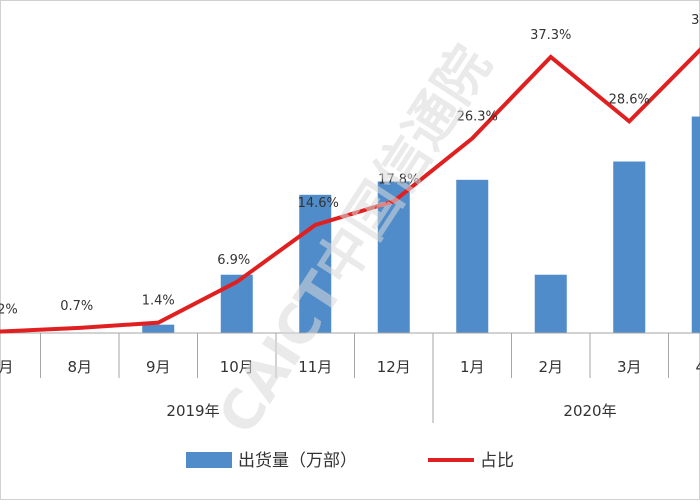 The image size is (700, 504). What do you see at coordinates (550, 367) in the screenshot?
I see `x-tick-label: 2月` at bounding box center [550, 367].